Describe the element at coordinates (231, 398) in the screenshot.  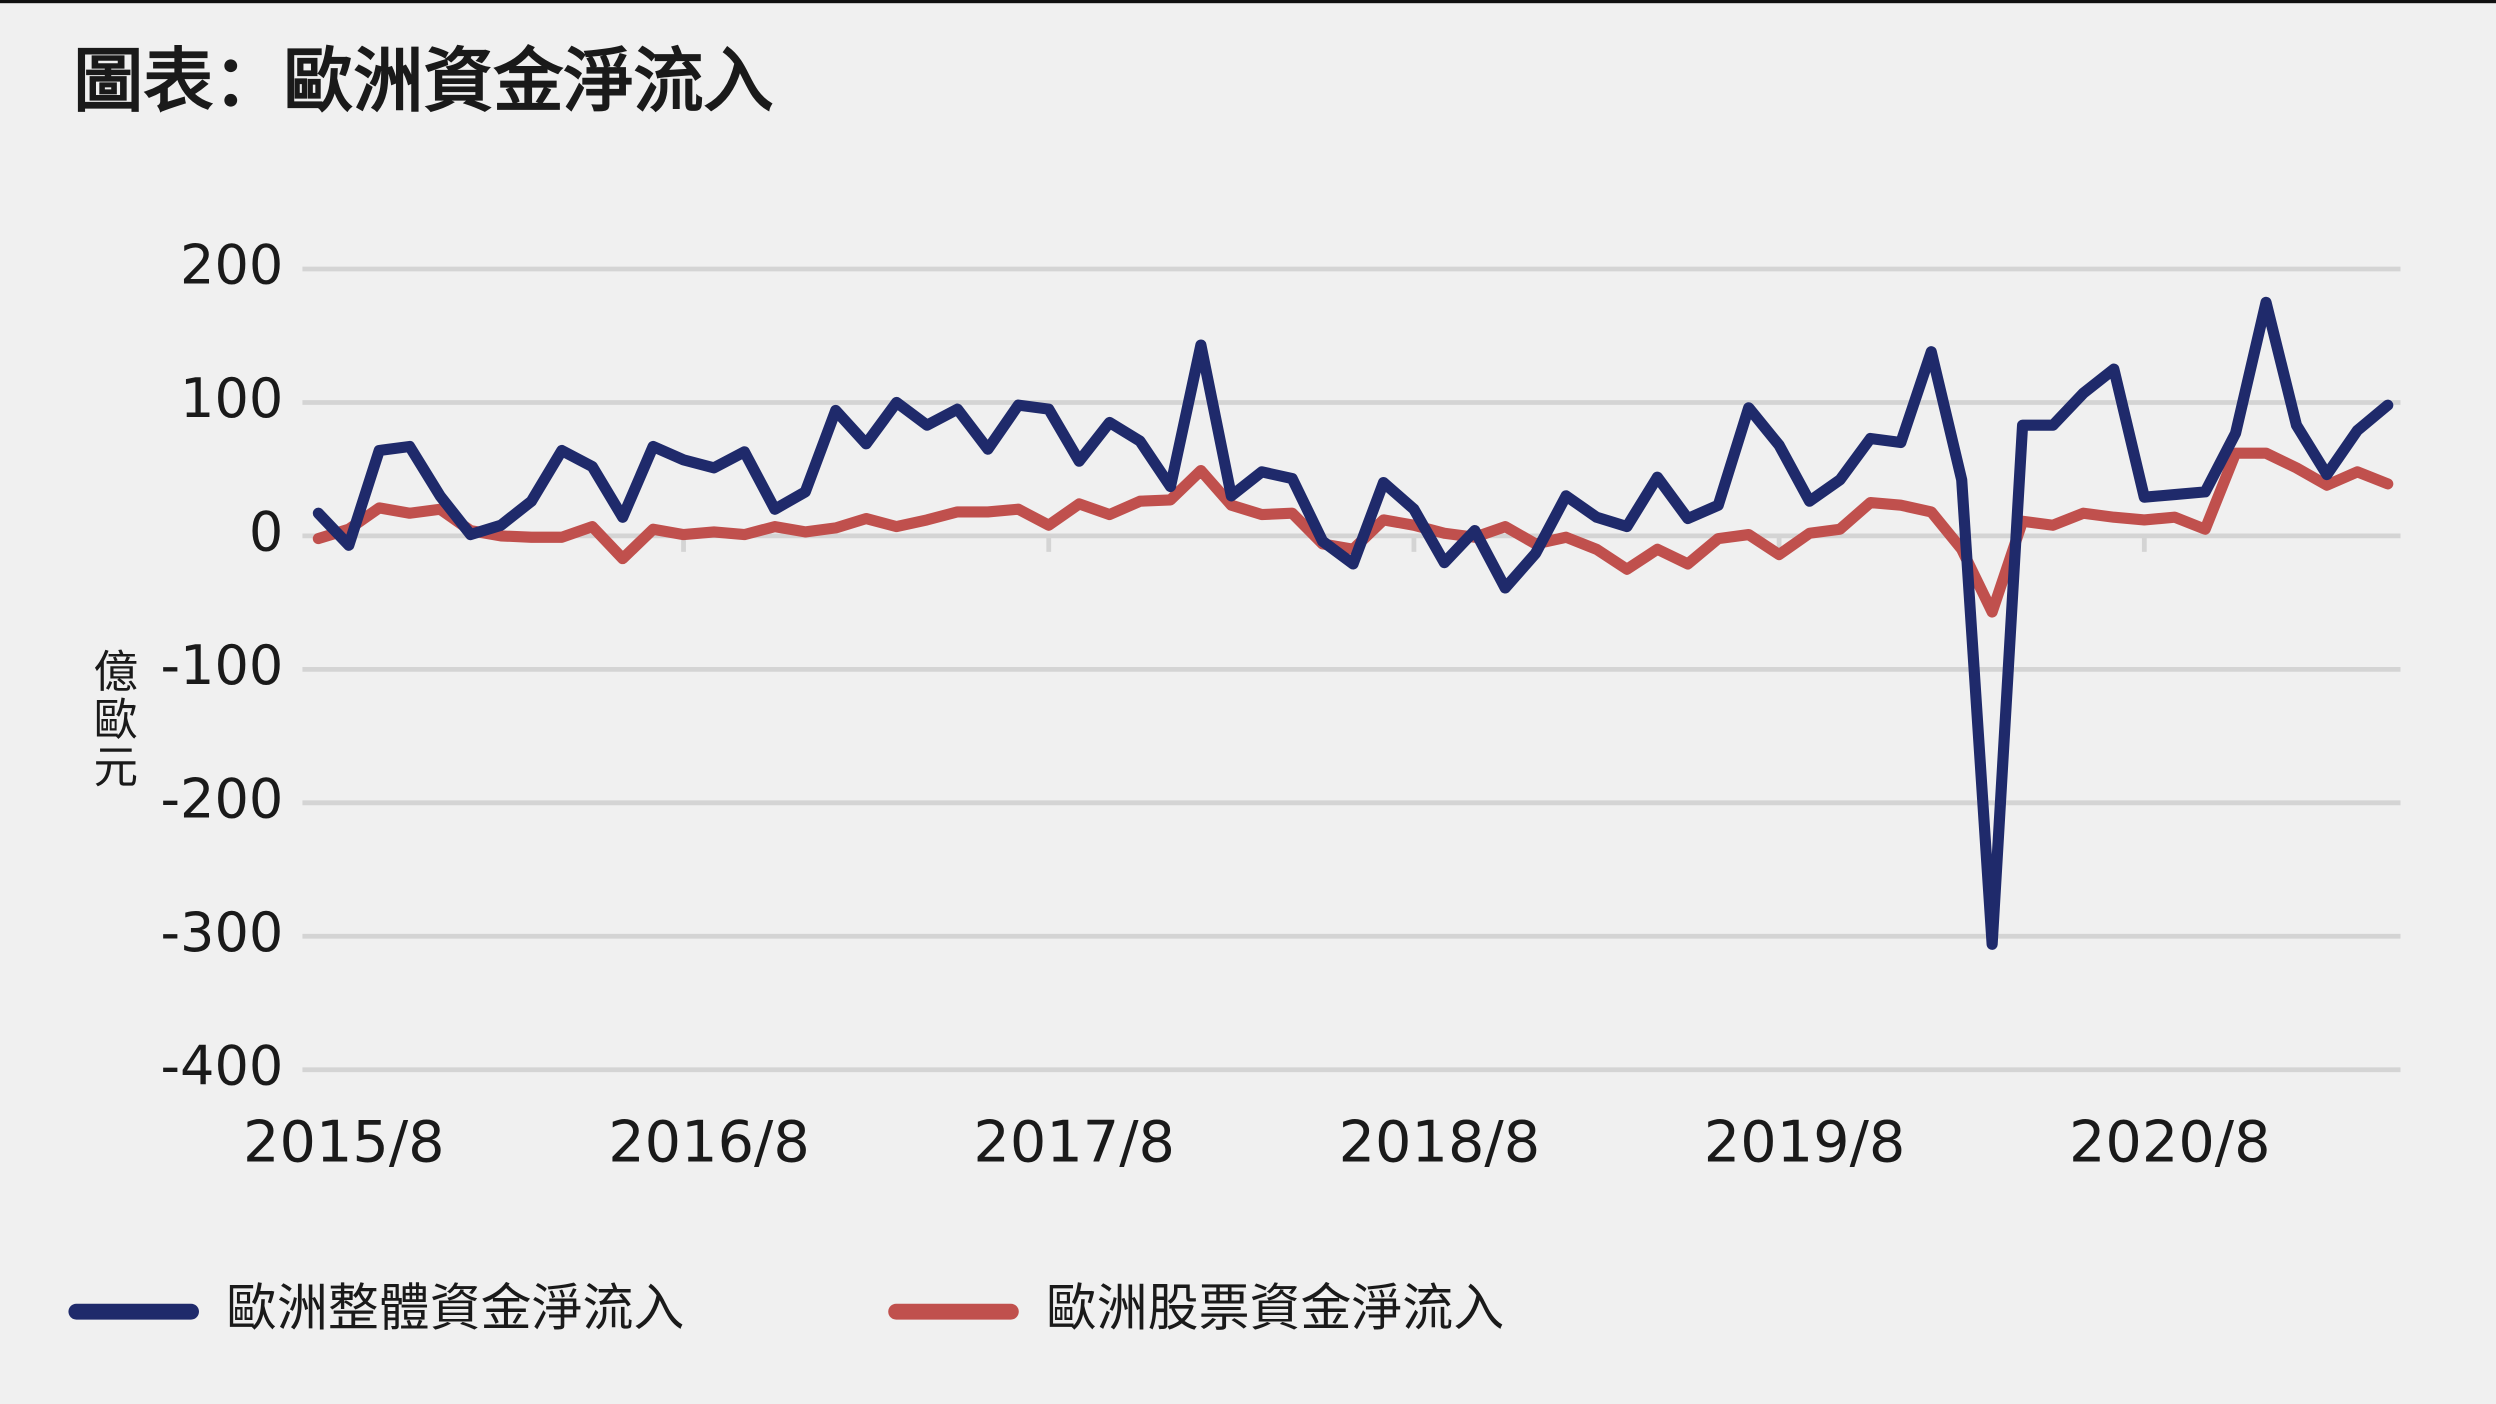
I see `y-tick-label: 100` at that location.